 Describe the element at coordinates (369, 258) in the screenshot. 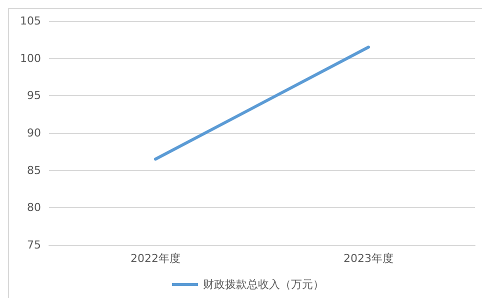

I see `x-tick-label: 2023年度` at that location.